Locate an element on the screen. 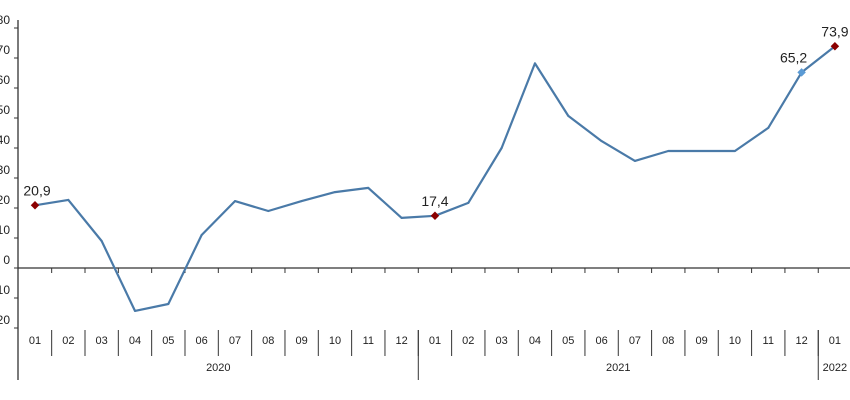 The height and width of the screenshot is (400, 850). data-label: 65,2 is located at coordinates (793, 57).